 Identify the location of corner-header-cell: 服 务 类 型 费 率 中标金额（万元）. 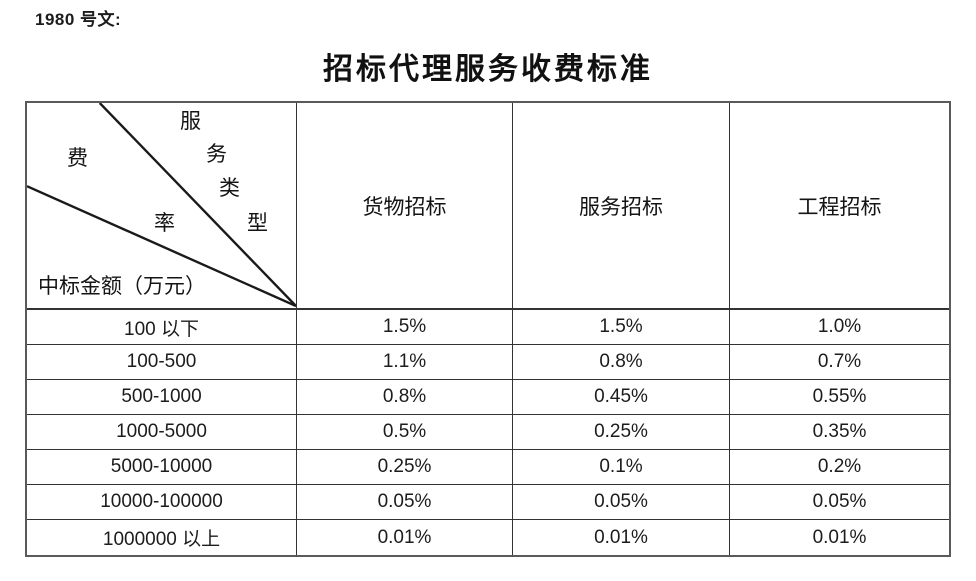
(162, 206).